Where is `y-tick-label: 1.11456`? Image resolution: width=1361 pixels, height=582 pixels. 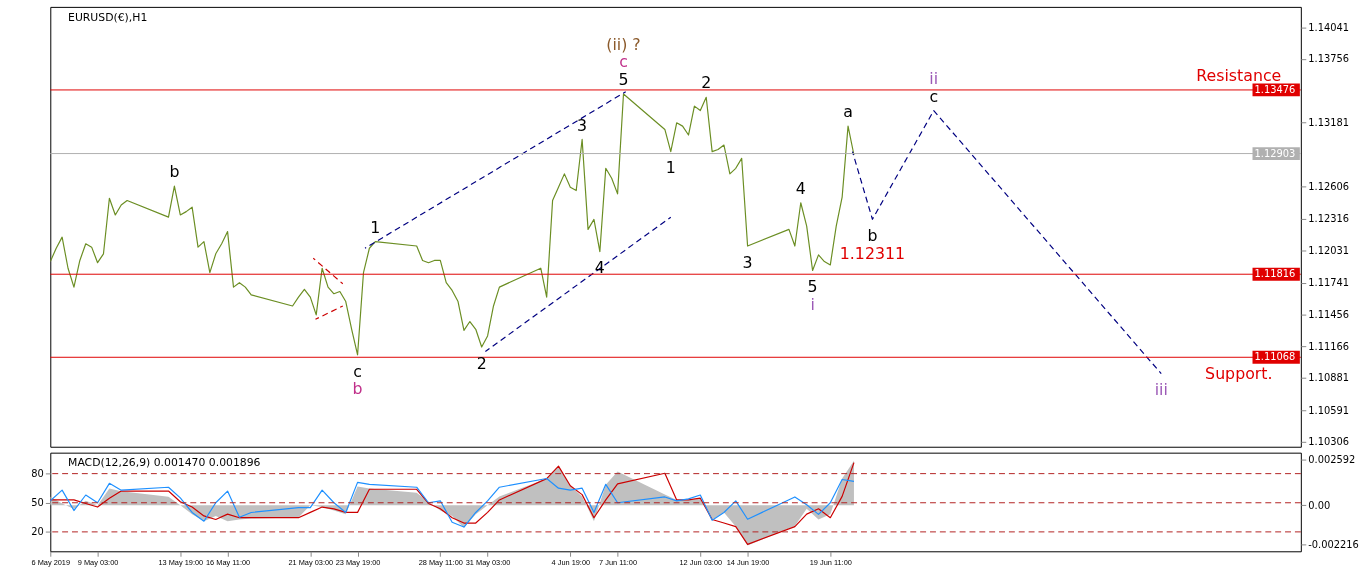
y-tick-label: 1.11456 is located at coordinates (1329, 314).